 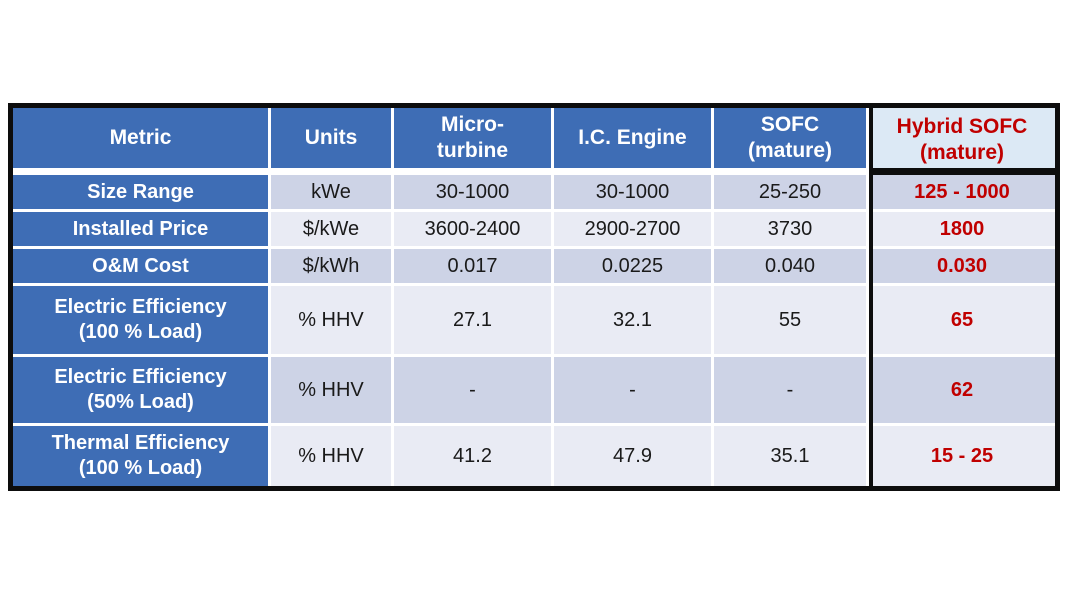 I want to click on value-cell-microturbine: -, so click(x=472, y=390).